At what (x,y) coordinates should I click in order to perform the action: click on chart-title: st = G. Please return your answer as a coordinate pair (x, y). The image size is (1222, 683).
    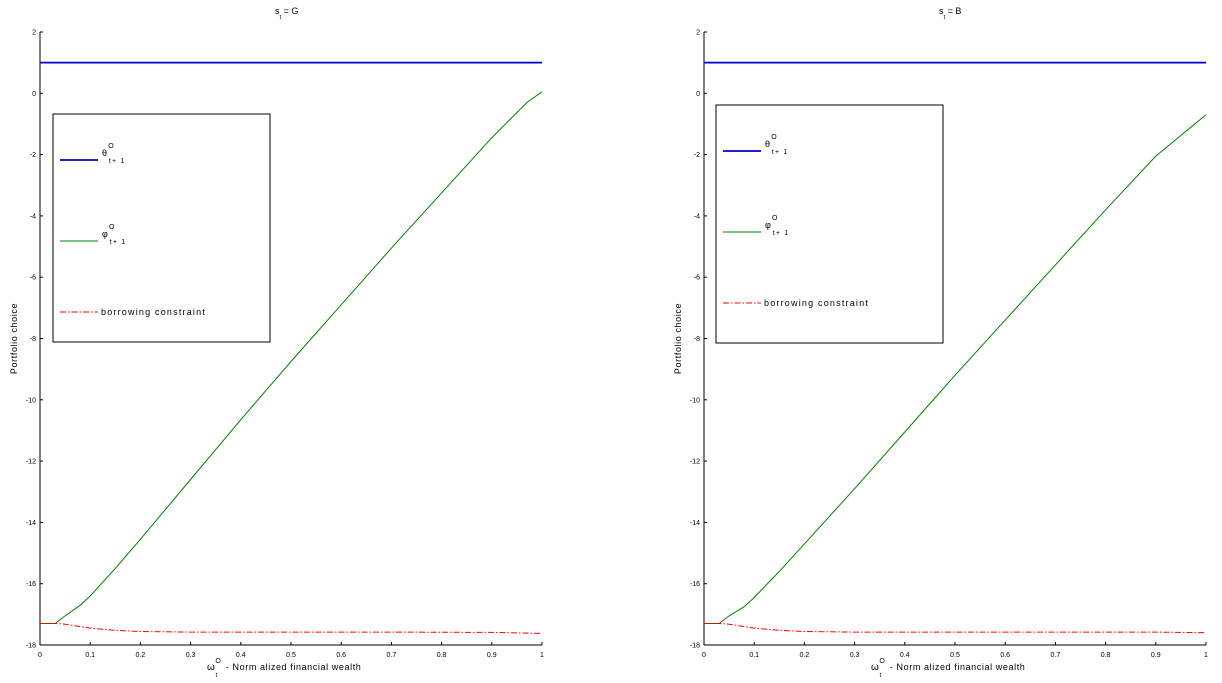
    Looking at the image, I should click on (286, 13).